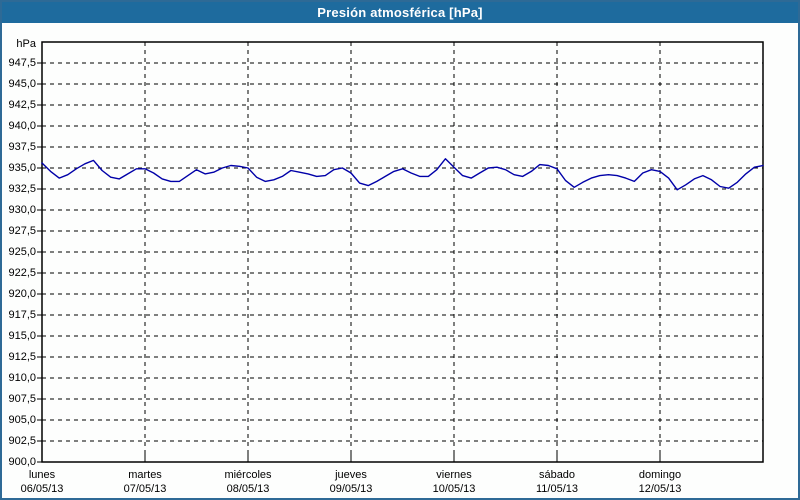 The height and width of the screenshot is (500, 800). Describe the element at coordinates (22, 336) in the screenshot. I see `y-tick-label: 915,0` at that location.